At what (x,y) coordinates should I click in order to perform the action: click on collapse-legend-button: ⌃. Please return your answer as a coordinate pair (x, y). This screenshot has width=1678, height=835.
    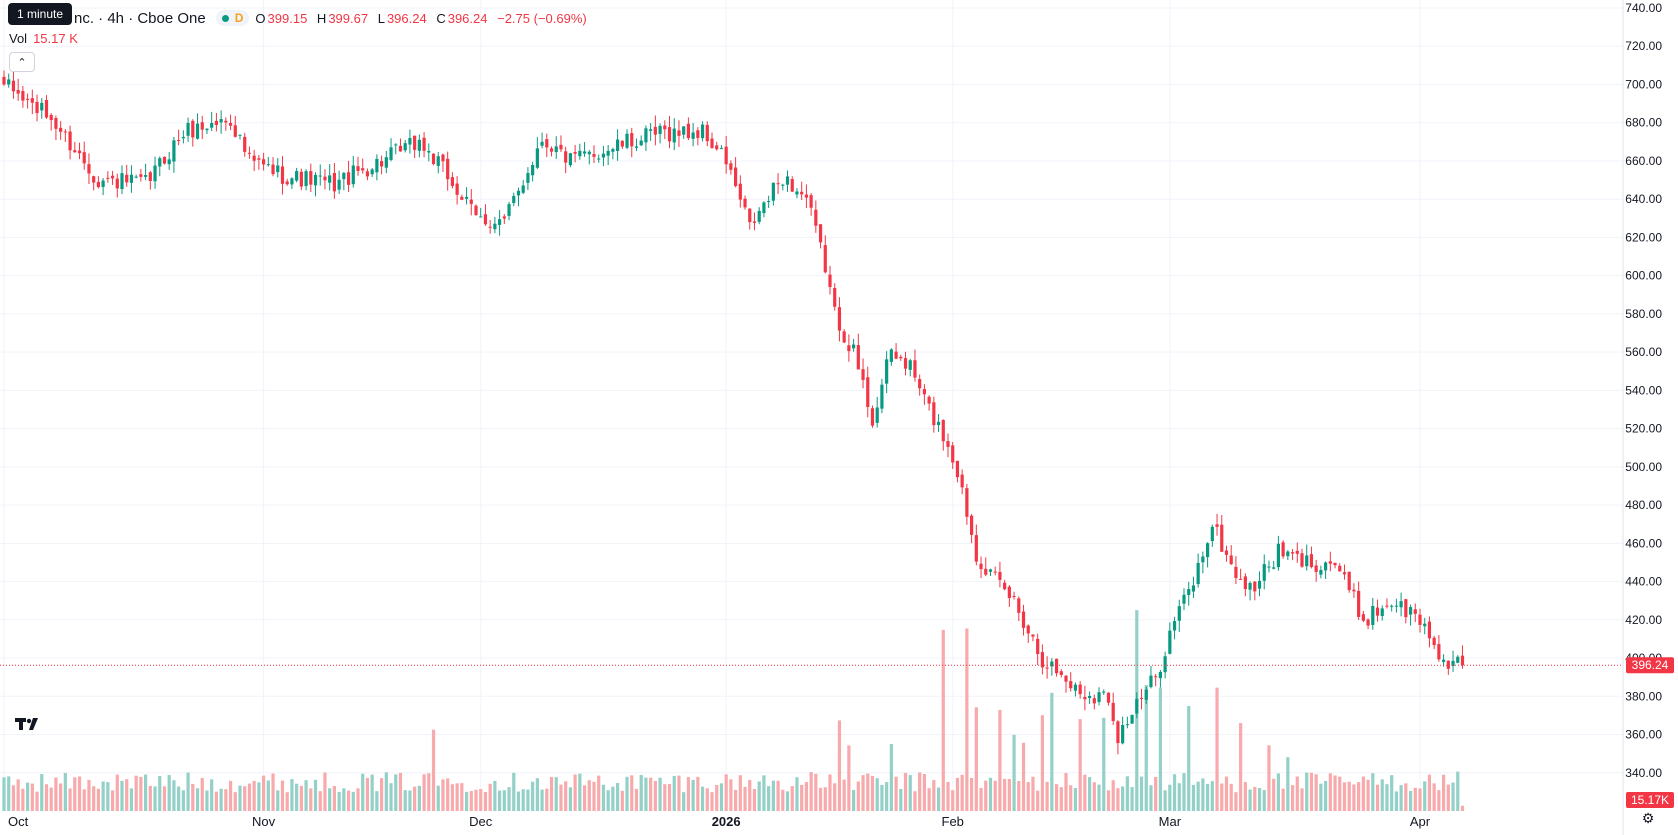
    Looking at the image, I should click on (22, 62).